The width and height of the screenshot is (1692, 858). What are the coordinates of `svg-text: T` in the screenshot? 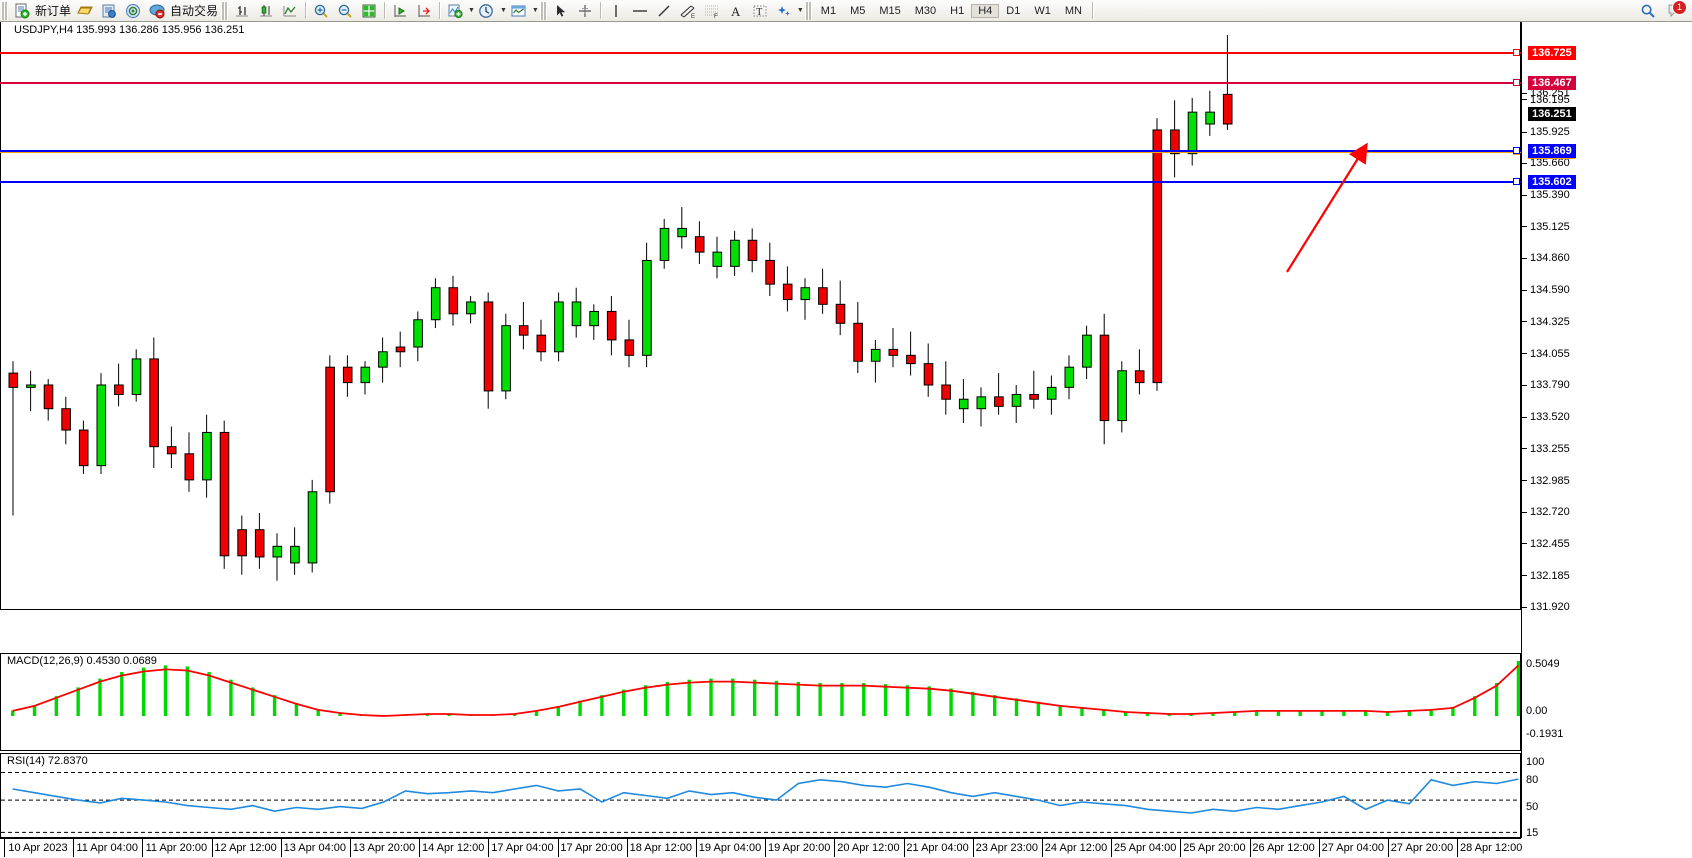 It's located at (759, 12).